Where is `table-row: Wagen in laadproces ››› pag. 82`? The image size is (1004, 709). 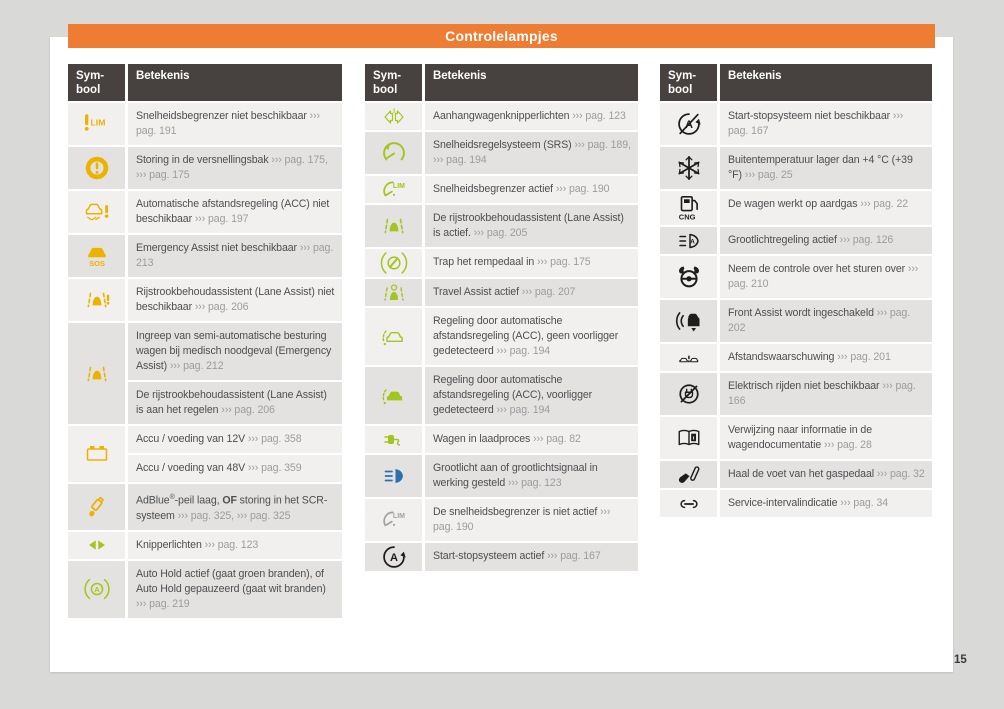
table-row: Wagen in laadproces ››› pag. 82 is located at coordinates (501, 439).